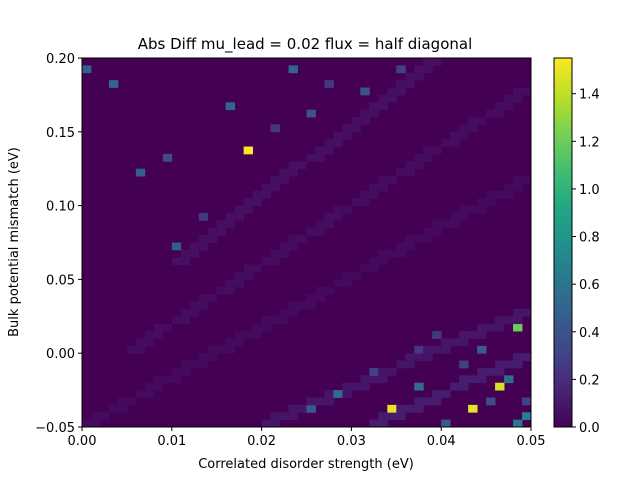 Image resolution: width=640 pixels, height=480 pixels. Describe the element at coordinates (589, 238) in the screenshot. I see `colorbar-tick-label: 0.8` at that location.